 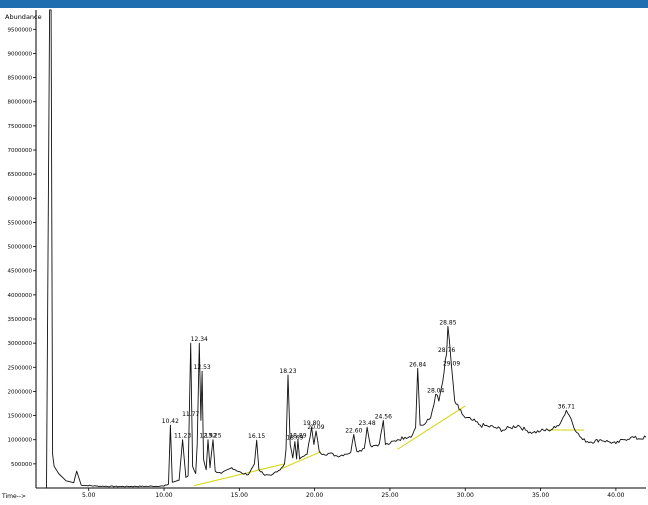 What do you see at coordinates (256, 436) in the screenshot?
I see `peak-label: 16.15` at bounding box center [256, 436].